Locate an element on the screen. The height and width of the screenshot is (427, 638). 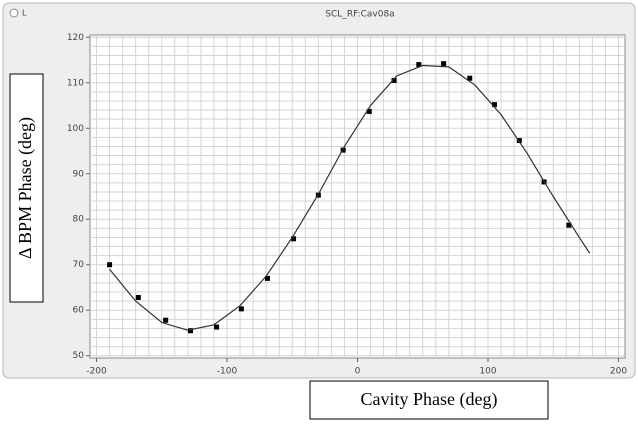
y-tick-label: 110 is located at coordinates (75, 83).